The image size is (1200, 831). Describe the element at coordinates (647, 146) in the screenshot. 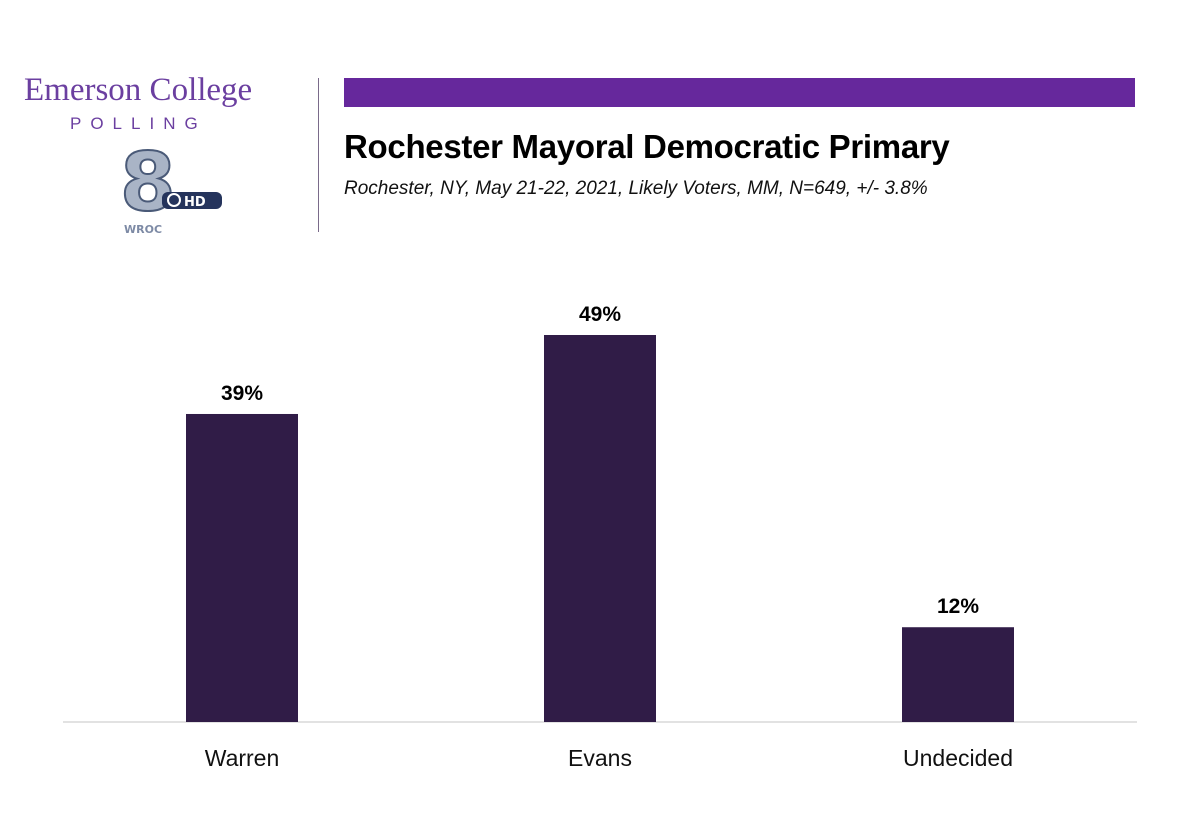

I see `chart-title: Rochester Mayoral Democratic Primary` at that location.